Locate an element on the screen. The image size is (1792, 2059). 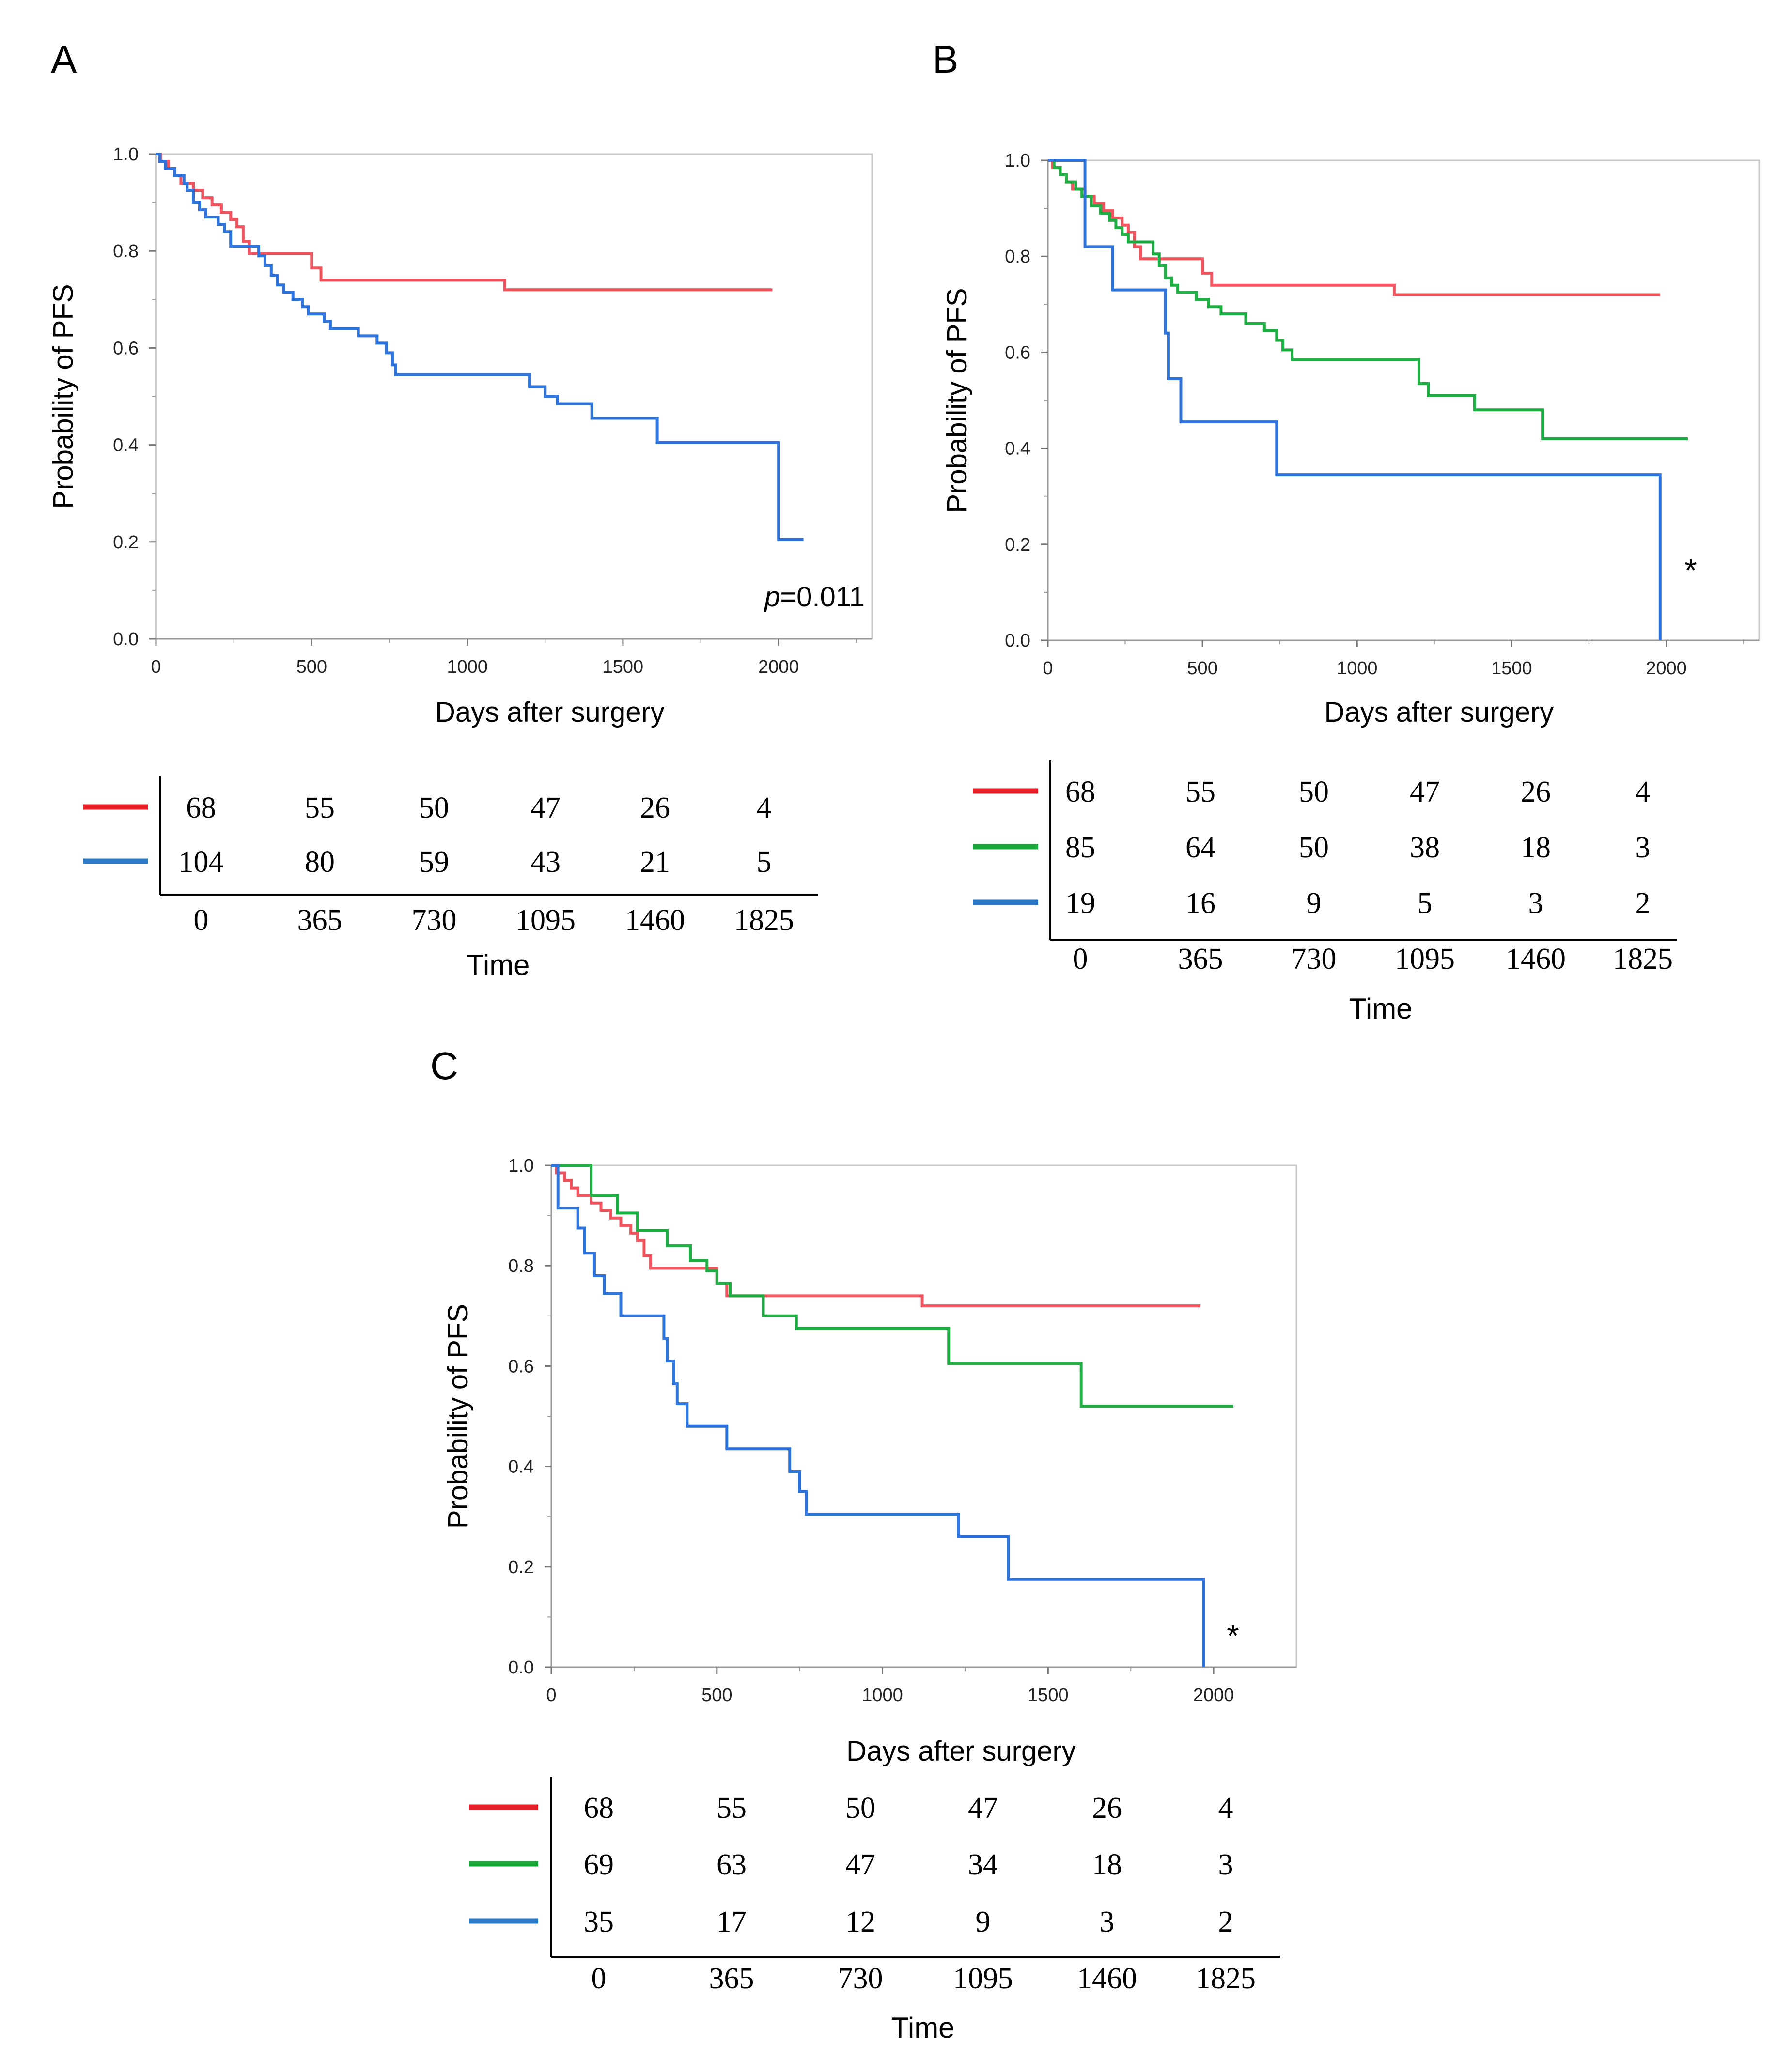
risk-count: 64 is located at coordinates (1200, 847).